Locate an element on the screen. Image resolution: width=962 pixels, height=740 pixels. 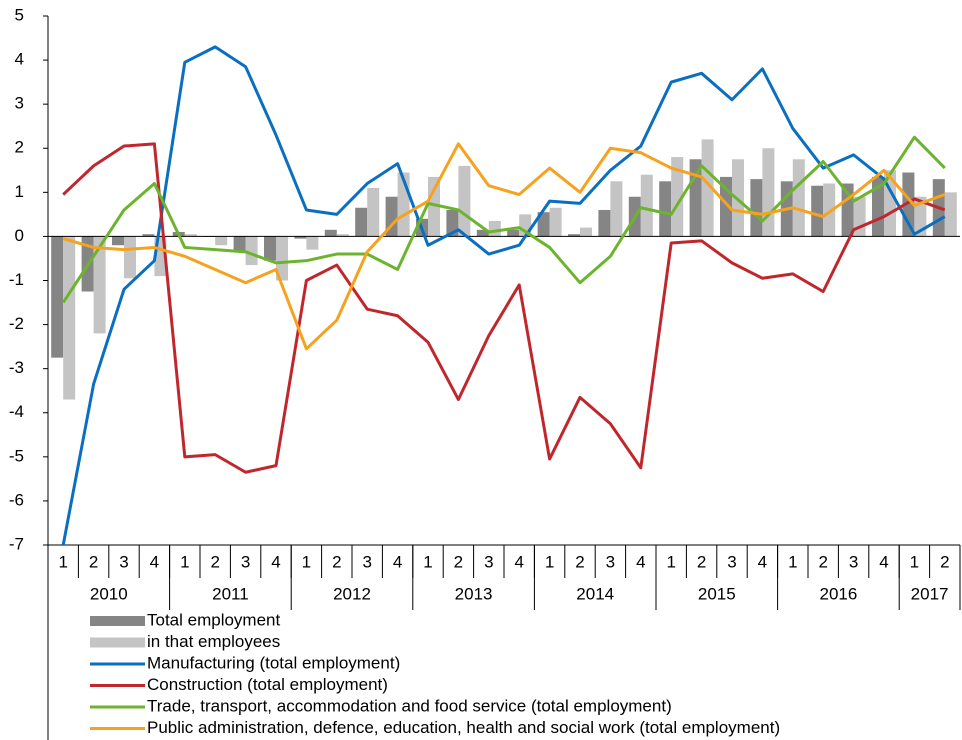
y-tick-label: 2 is located at coordinates (19, 147).